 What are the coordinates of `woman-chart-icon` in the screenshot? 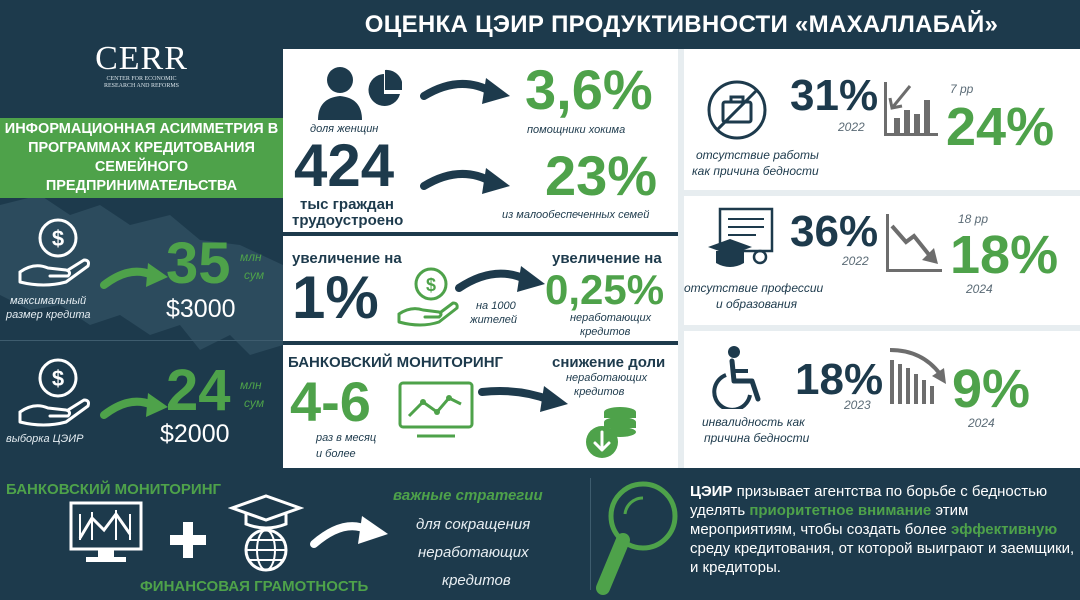 It's located at (360, 93).